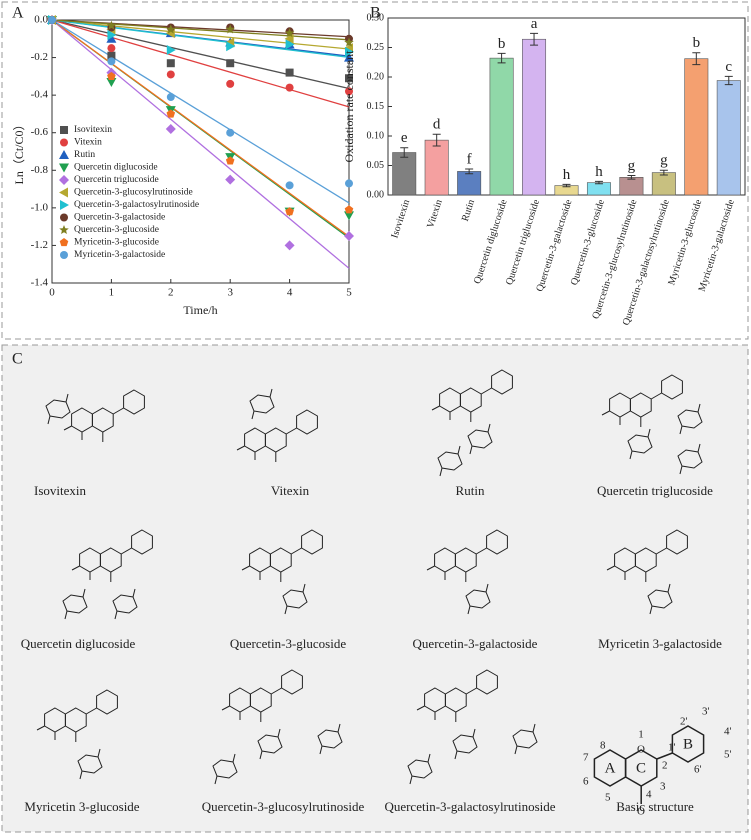 Image resolution: width=751 pixels, height=840 pixels. Describe the element at coordinates (52, 293) in the screenshot. I see `x-tick-label: 0` at that location.